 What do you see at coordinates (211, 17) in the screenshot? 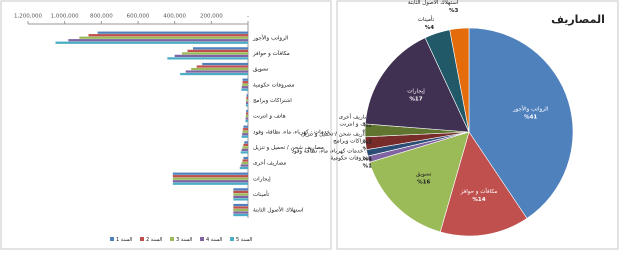
I see `x-tick-label: 200,000` at bounding box center [211, 17].